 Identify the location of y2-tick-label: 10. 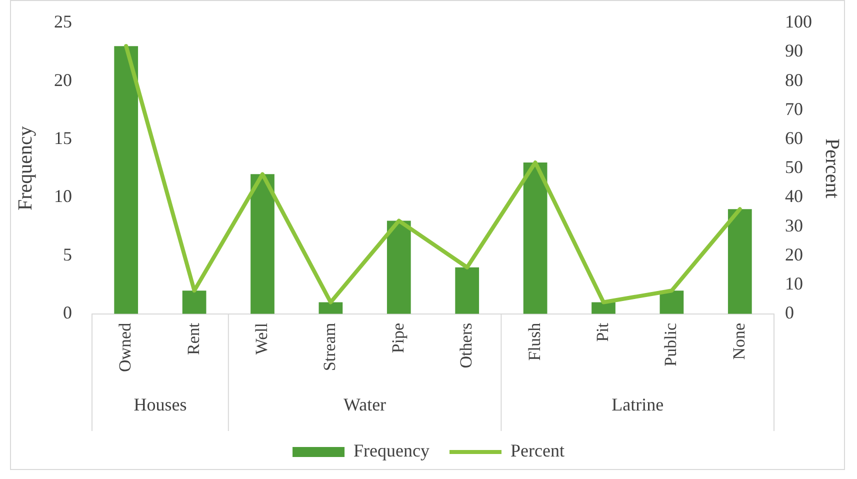
(794, 284).